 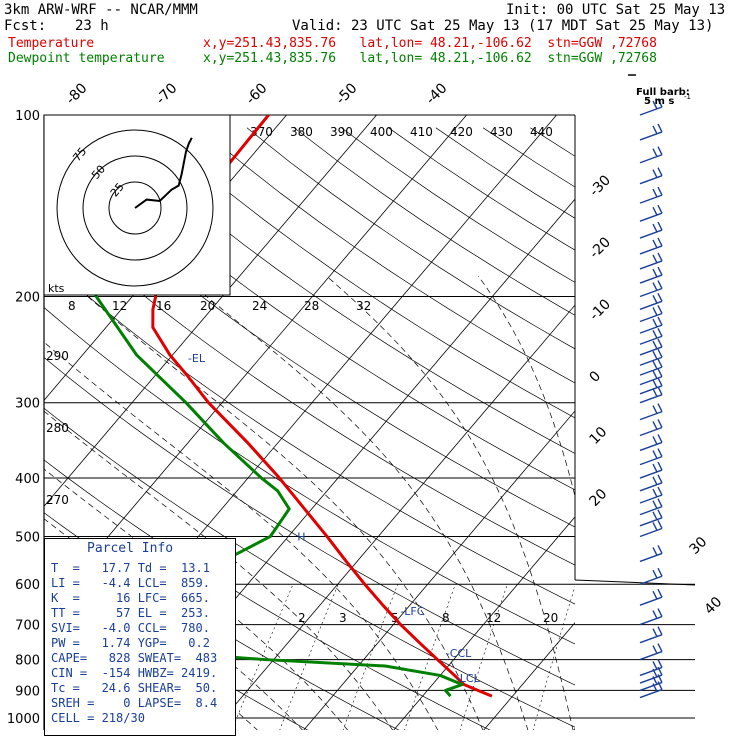 I want to click on barb-legend-line1: Full barb:, so click(x=663, y=92).